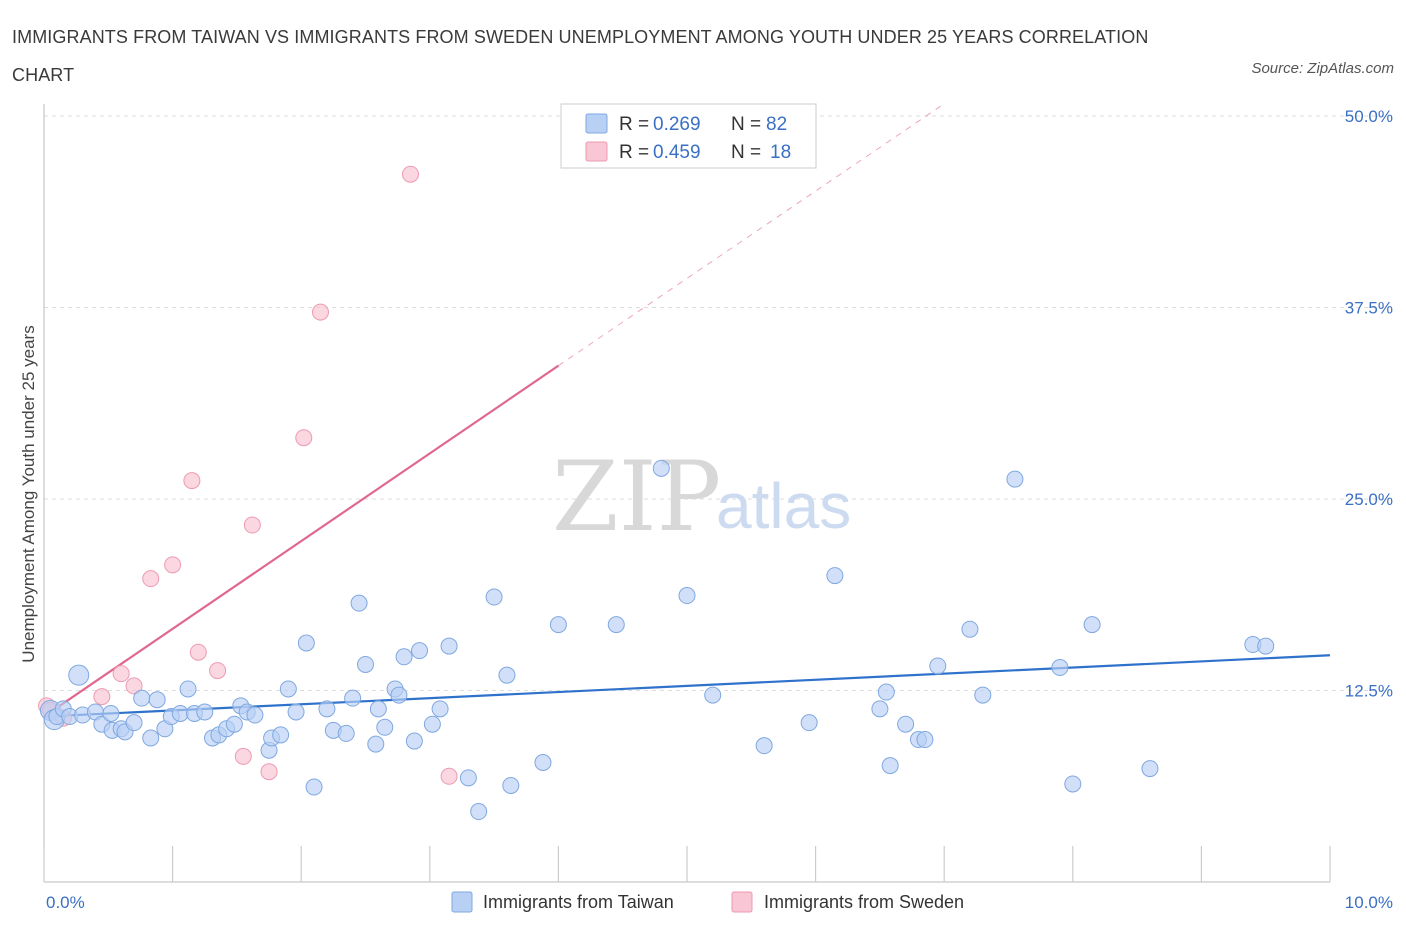 The image size is (1406, 930). I want to click on y-tick-label-3: 50.0%, so click(1369, 116).